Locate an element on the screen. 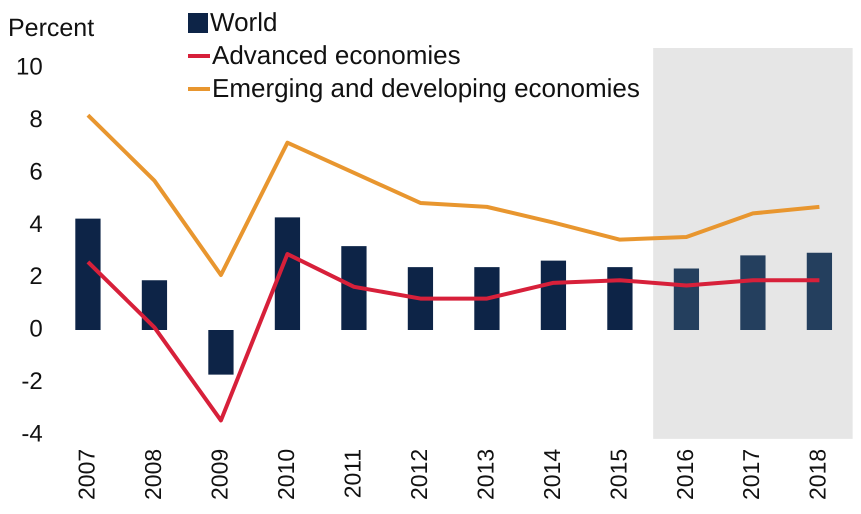  x-tick-label: 2011 is located at coordinates (352, 473).